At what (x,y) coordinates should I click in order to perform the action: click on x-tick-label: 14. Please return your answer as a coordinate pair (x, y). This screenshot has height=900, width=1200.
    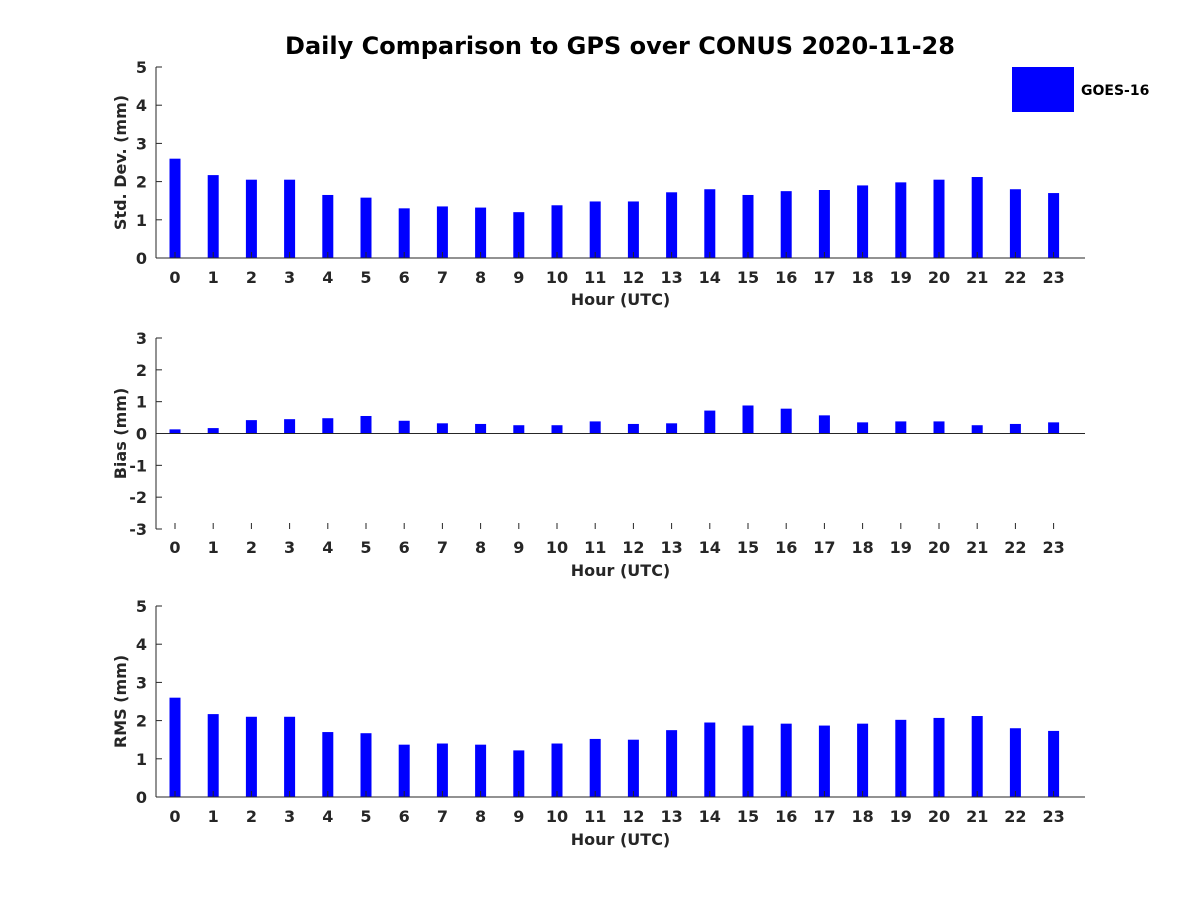
    Looking at the image, I should click on (710, 816).